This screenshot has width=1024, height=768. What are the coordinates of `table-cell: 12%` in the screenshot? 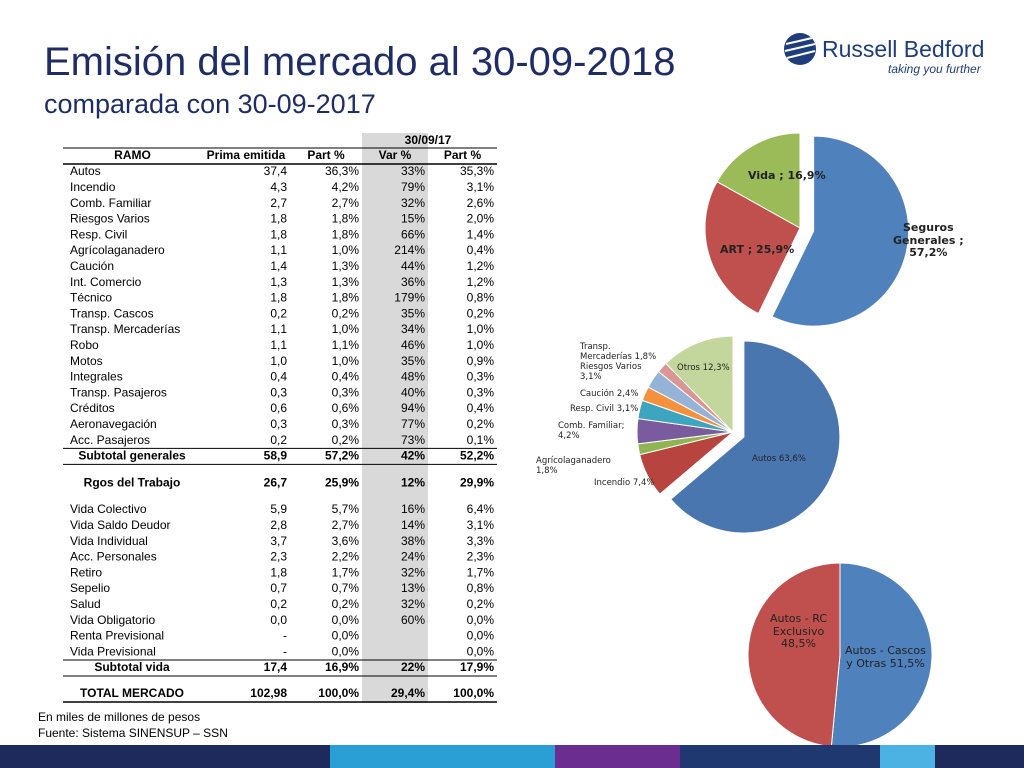 It's located at (413, 482).